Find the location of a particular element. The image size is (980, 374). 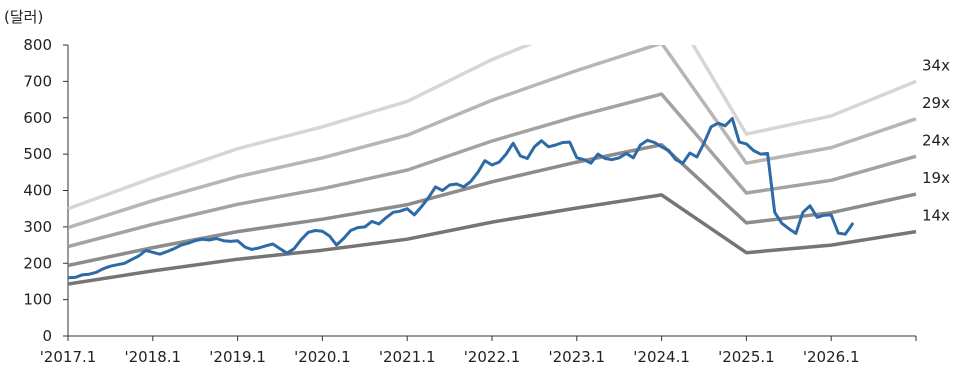

x-tick-label: '2017.1 is located at coordinates (68, 357).